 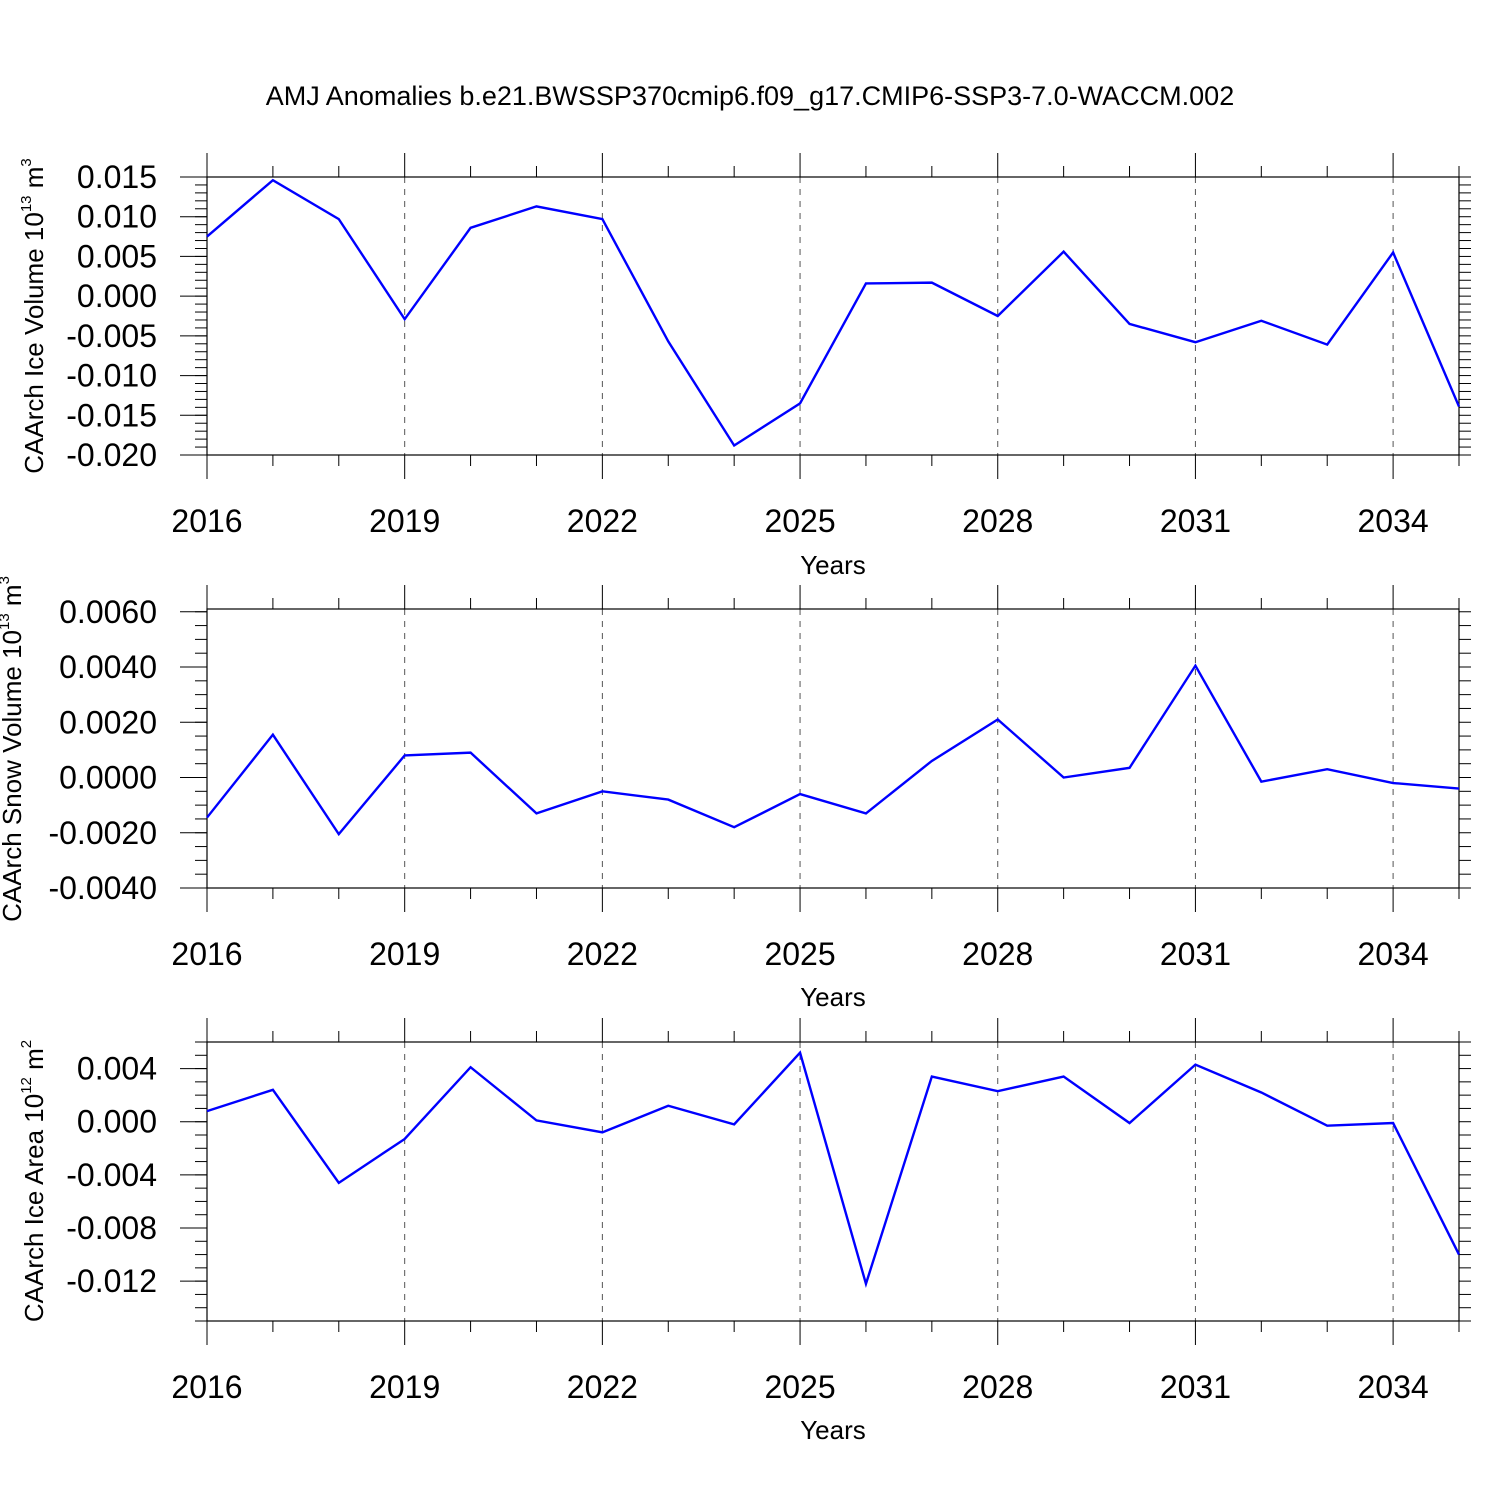 What do you see at coordinates (117, 217) in the screenshot?
I see `y-tick-label: 0.010` at bounding box center [117, 217].